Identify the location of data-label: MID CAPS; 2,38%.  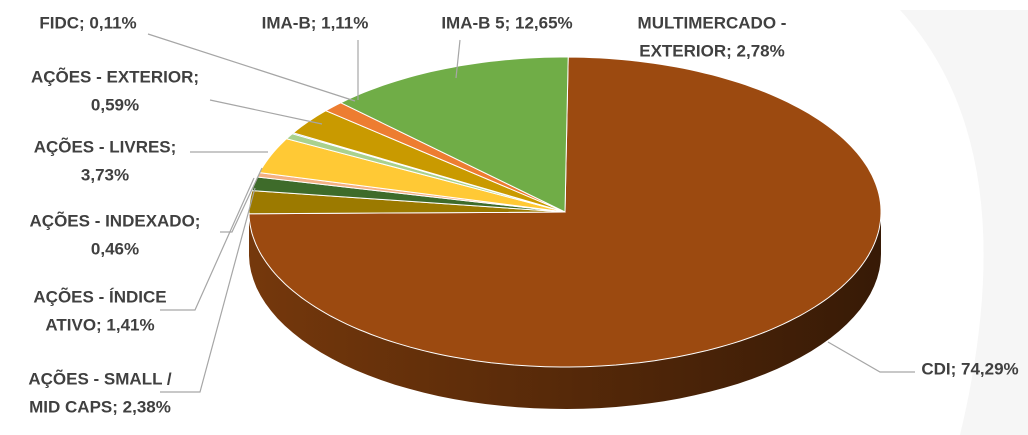
(100, 406).